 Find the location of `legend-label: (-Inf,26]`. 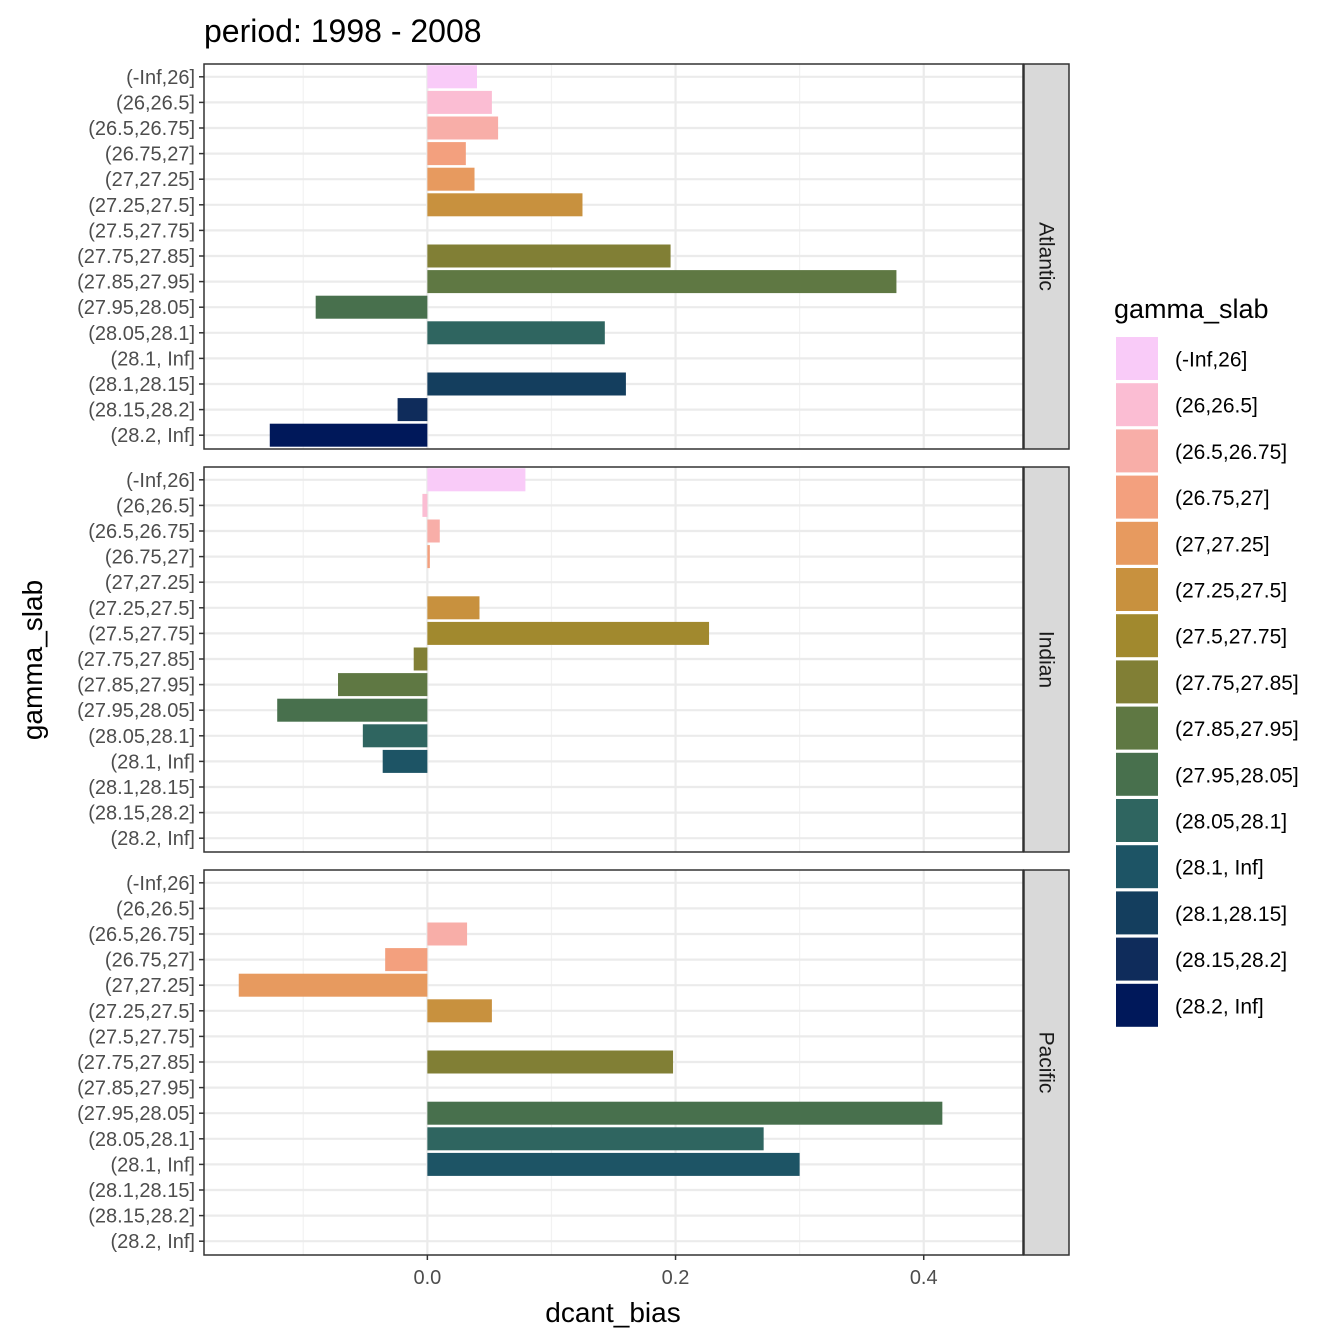

legend-label: (-Inf,26] is located at coordinates (1211, 360).